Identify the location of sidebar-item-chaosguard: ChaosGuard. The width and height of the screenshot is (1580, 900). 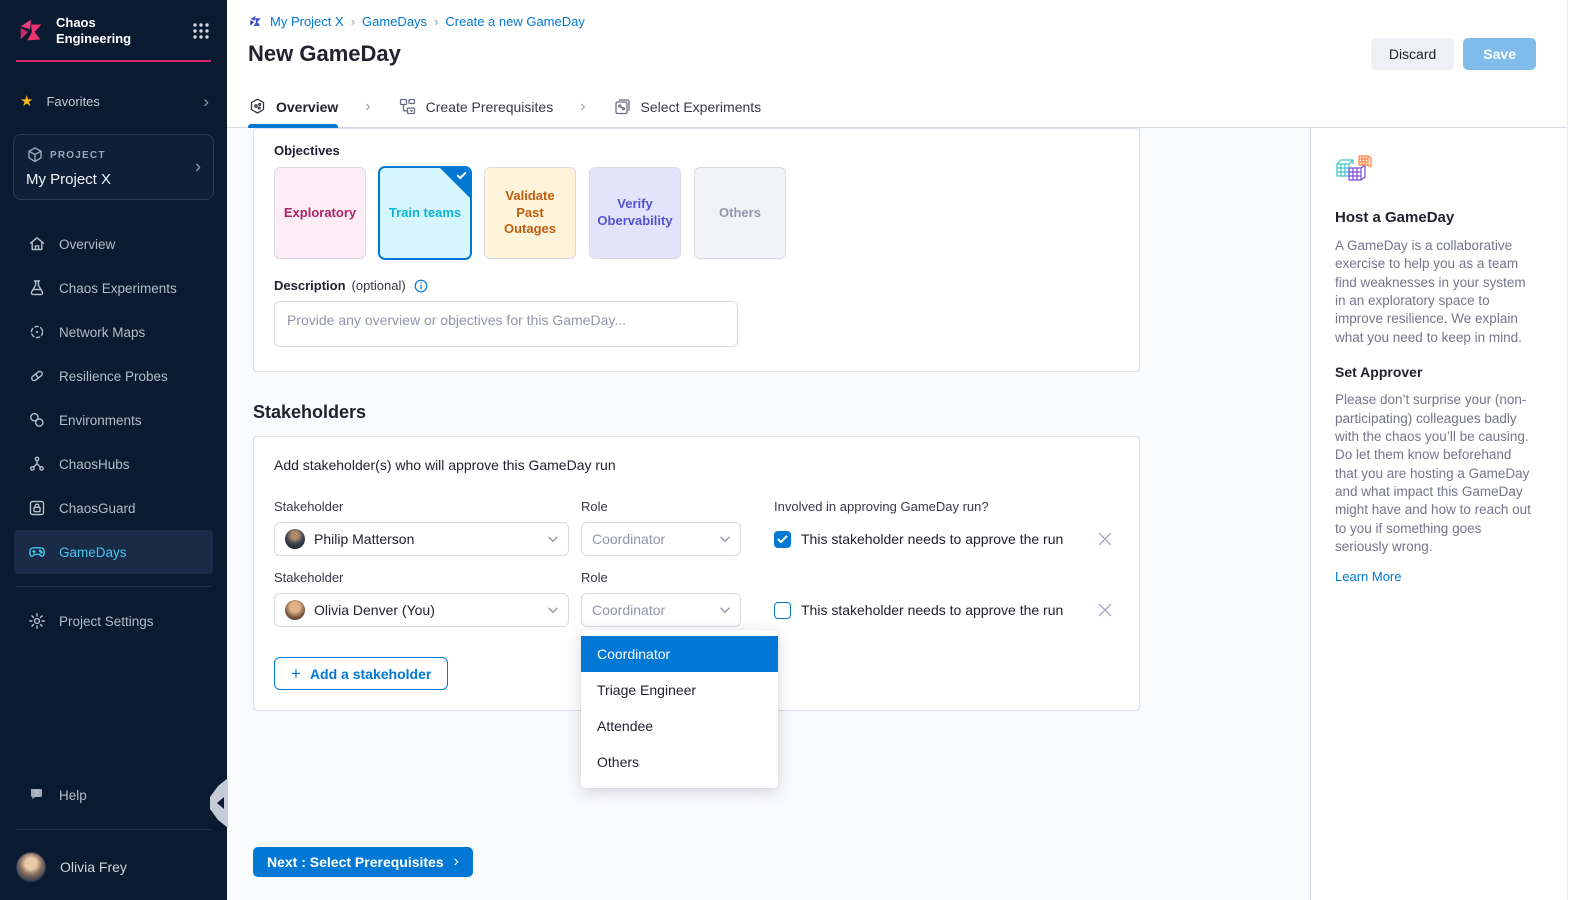
(113, 508).